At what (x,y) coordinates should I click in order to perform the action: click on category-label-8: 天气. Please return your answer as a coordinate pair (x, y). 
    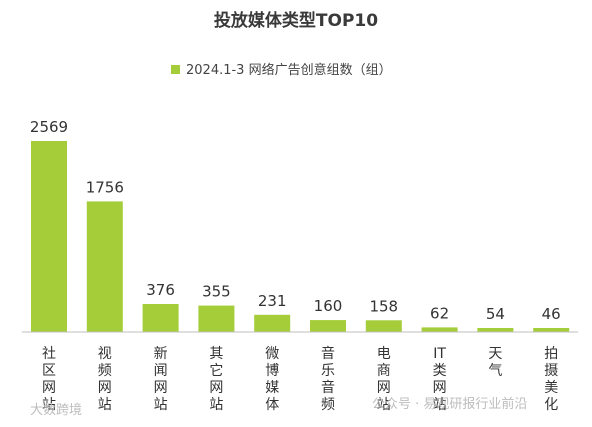
    Looking at the image, I should click on (495, 362).